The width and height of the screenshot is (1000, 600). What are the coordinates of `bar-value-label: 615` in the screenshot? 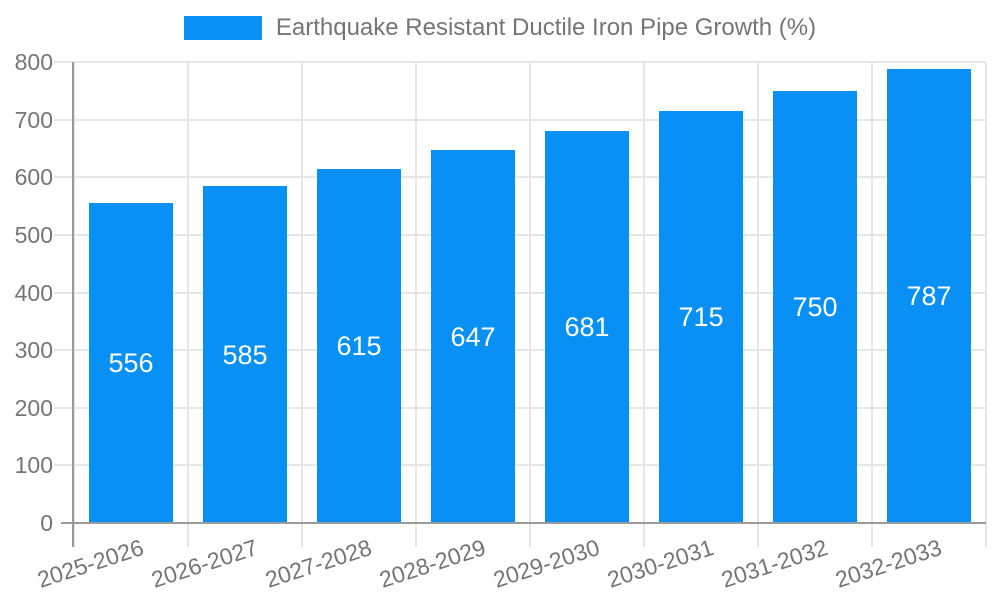 It's located at (359, 346).